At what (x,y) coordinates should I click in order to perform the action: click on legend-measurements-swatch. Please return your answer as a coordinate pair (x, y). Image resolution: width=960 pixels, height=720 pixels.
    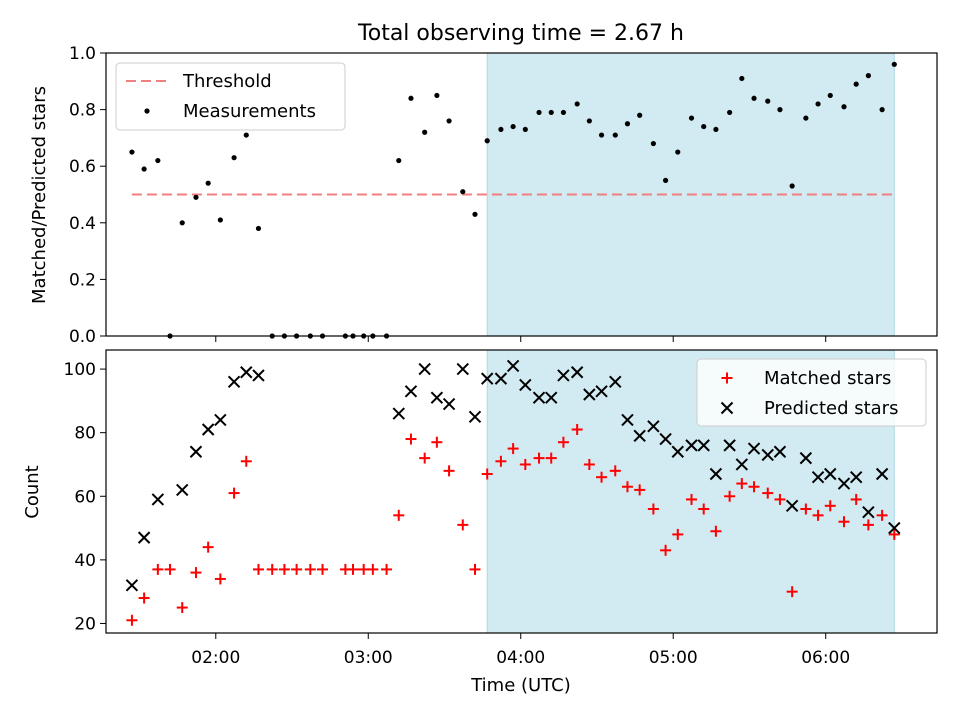
    Looking at the image, I should click on (147, 111).